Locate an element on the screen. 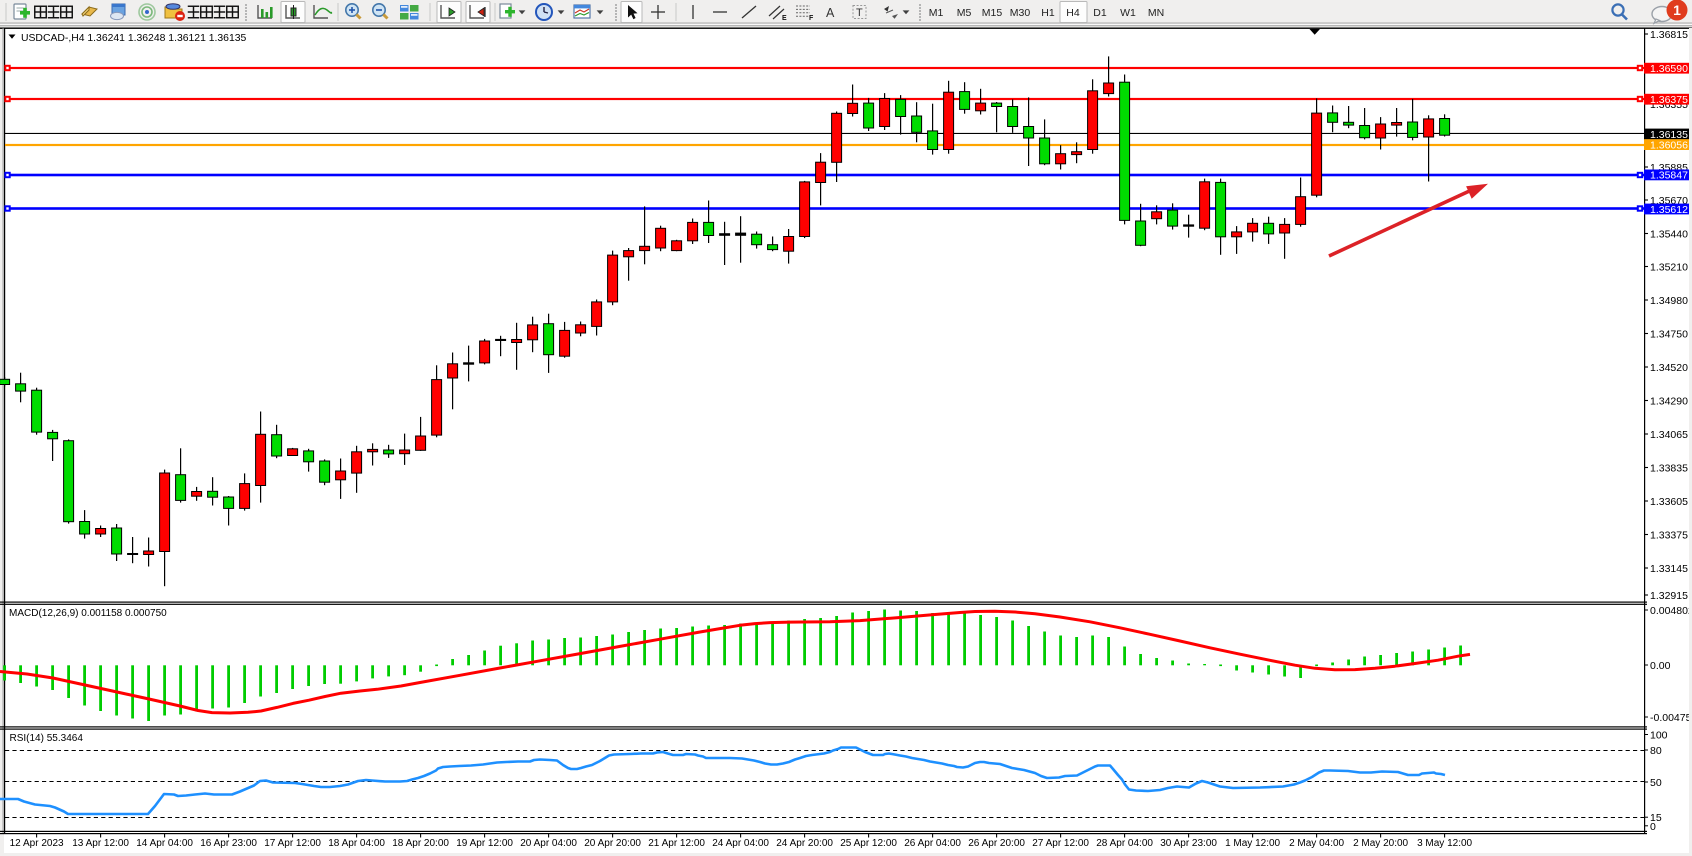 Image resolution: width=1692 pixels, height=856 pixels. svg-text: 1.36056 is located at coordinates (1669, 145).